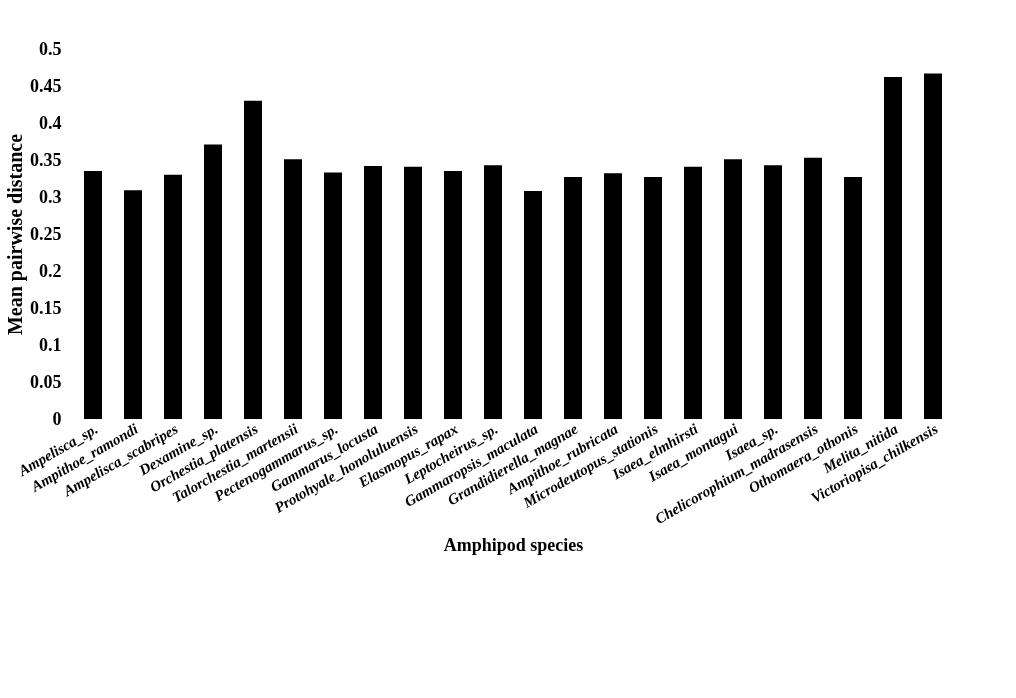 This screenshot has height=698, width=1016. What do you see at coordinates (57, 418) in the screenshot?
I see `y-tick-label: 0` at bounding box center [57, 418].